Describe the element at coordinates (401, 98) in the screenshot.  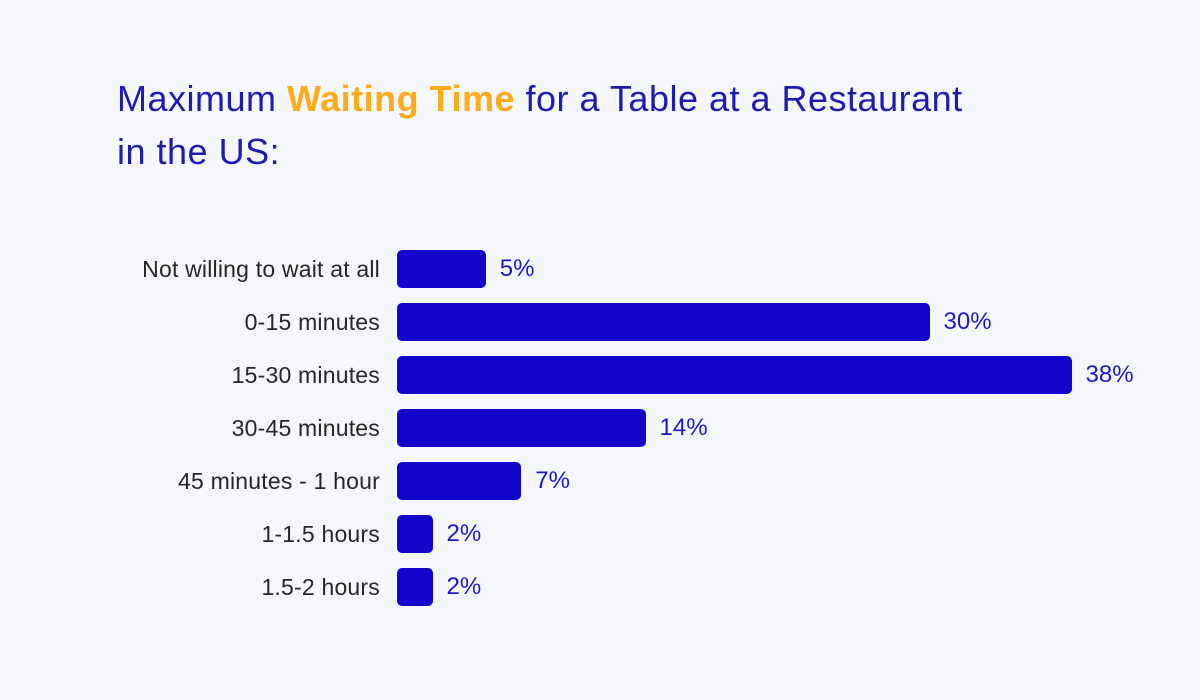
I see `title-highlight: Waiting Time` at that location.